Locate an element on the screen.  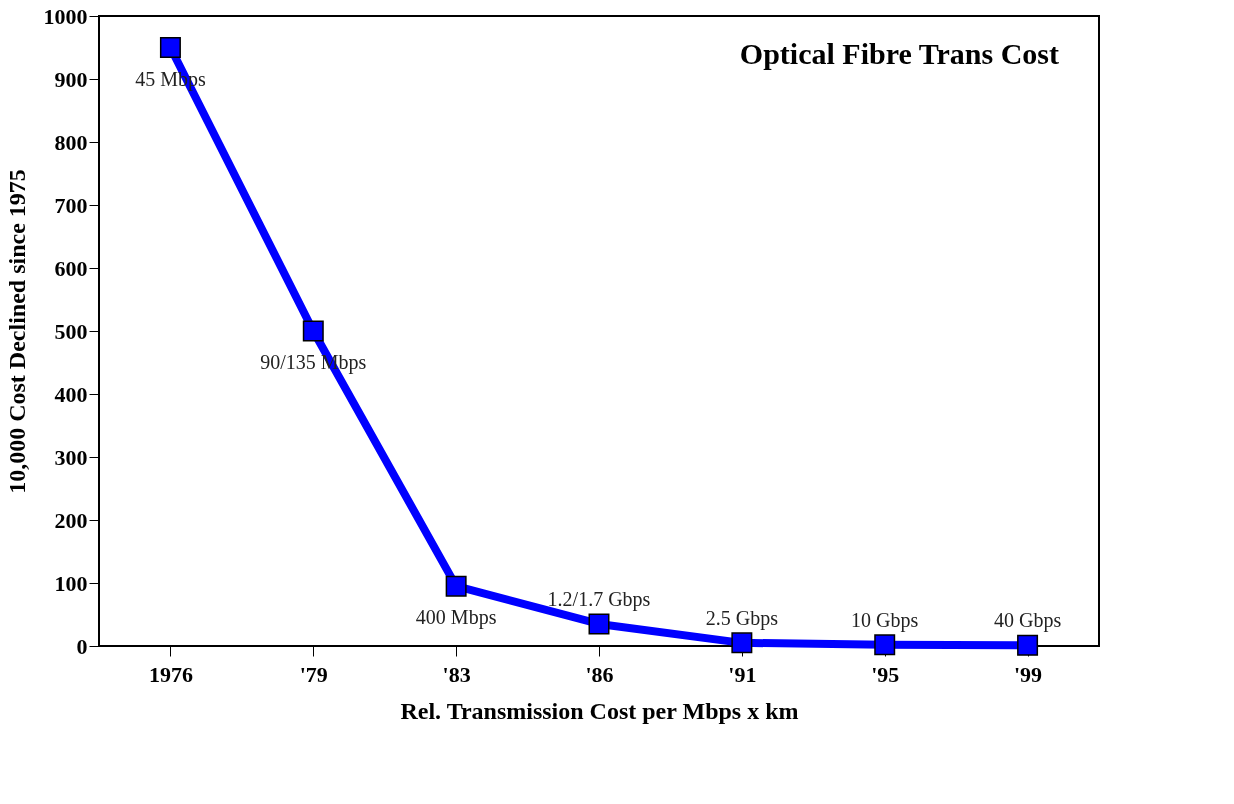
x-tick-label: '99 is located at coordinates (1028, 674).